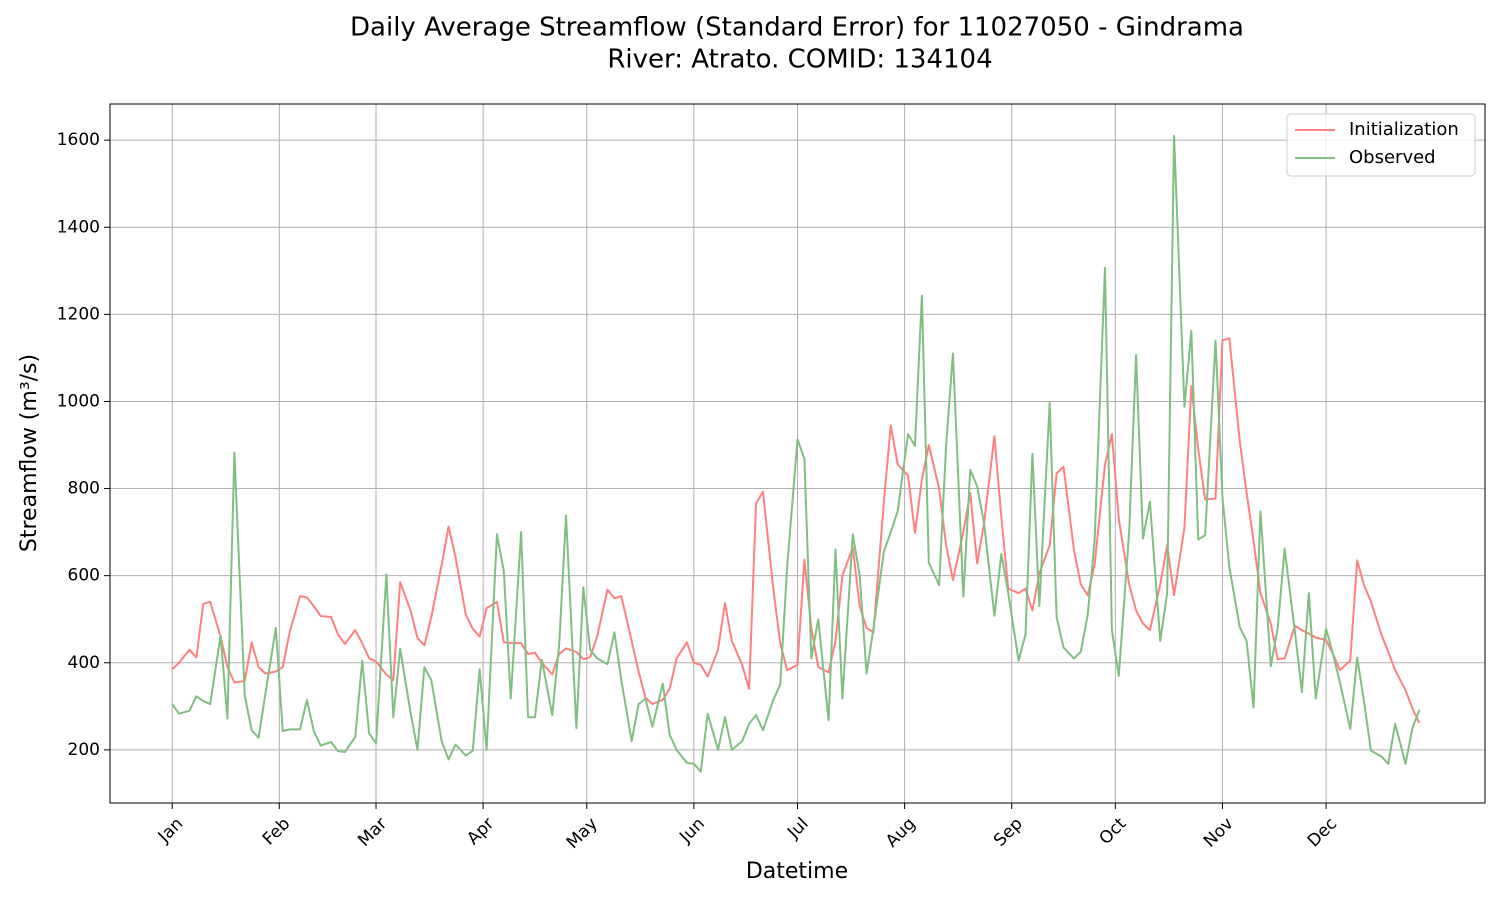  Describe the element at coordinates (1404, 129) in the screenshot. I see `legend-label: Initialization` at that location.